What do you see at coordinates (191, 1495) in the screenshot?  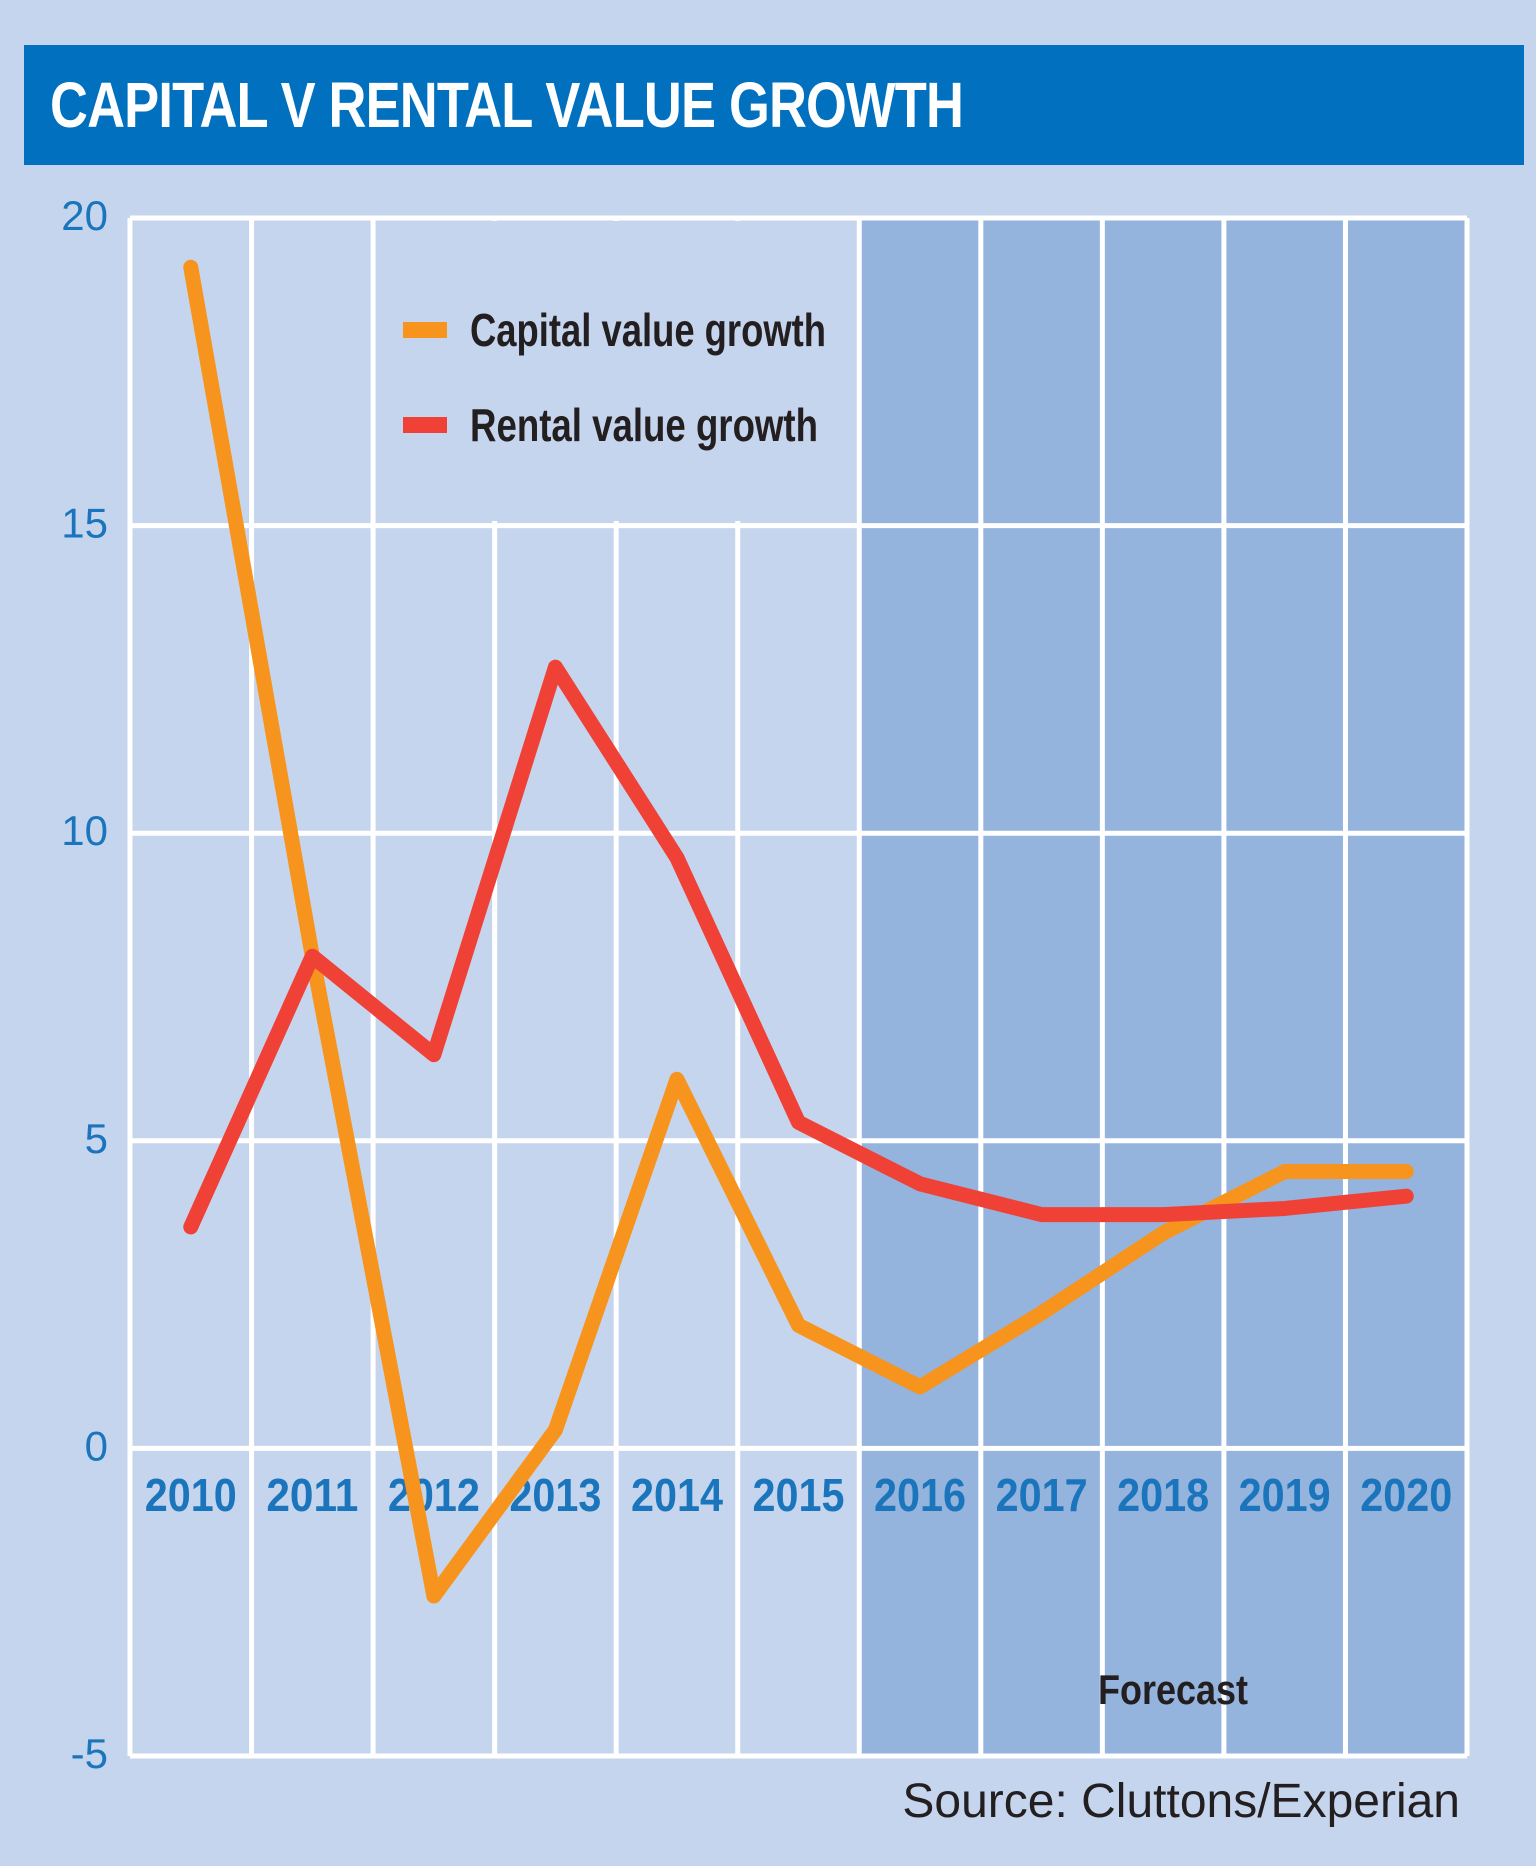 I see `x-tick-label: 2010` at bounding box center [191, 1495].